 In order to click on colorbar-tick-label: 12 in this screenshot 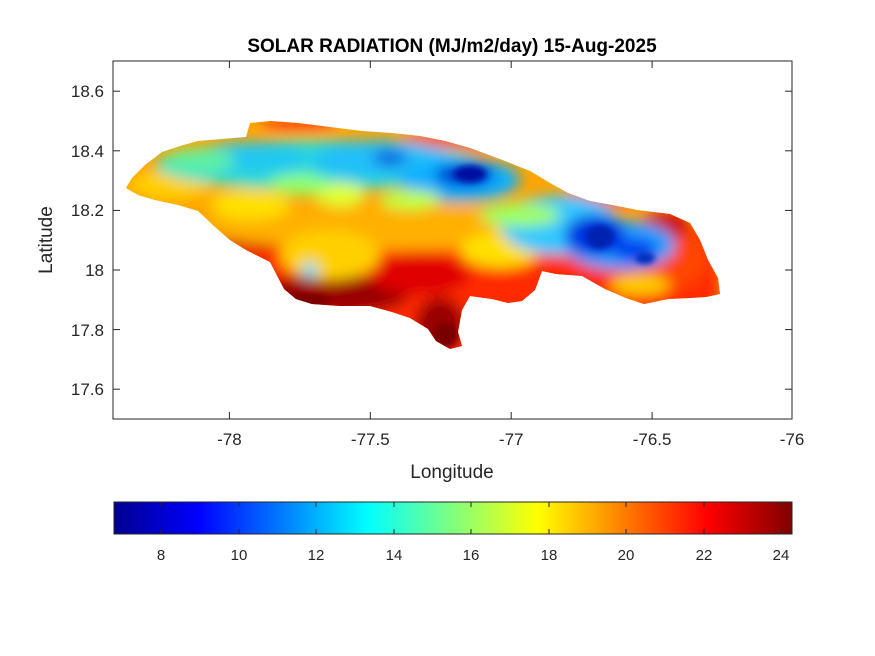, I will do `click(316, 555)`.